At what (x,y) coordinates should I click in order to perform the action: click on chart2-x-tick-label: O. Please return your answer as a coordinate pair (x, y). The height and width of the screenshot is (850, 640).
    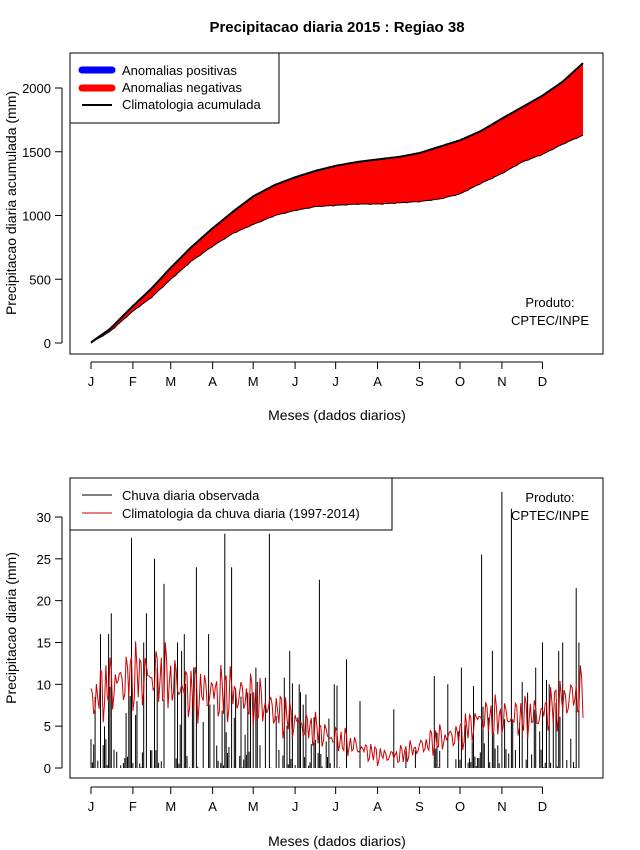
    Looking at the image, I should click on (460, 806).